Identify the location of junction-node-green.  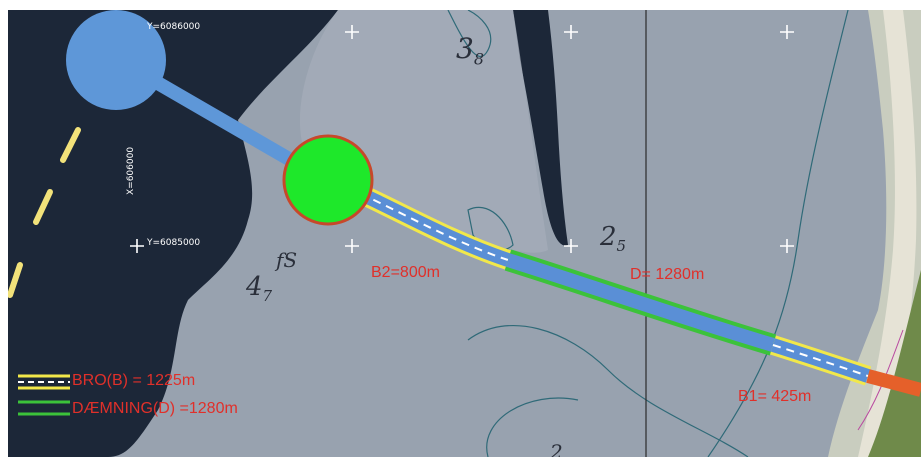
(328, 180).